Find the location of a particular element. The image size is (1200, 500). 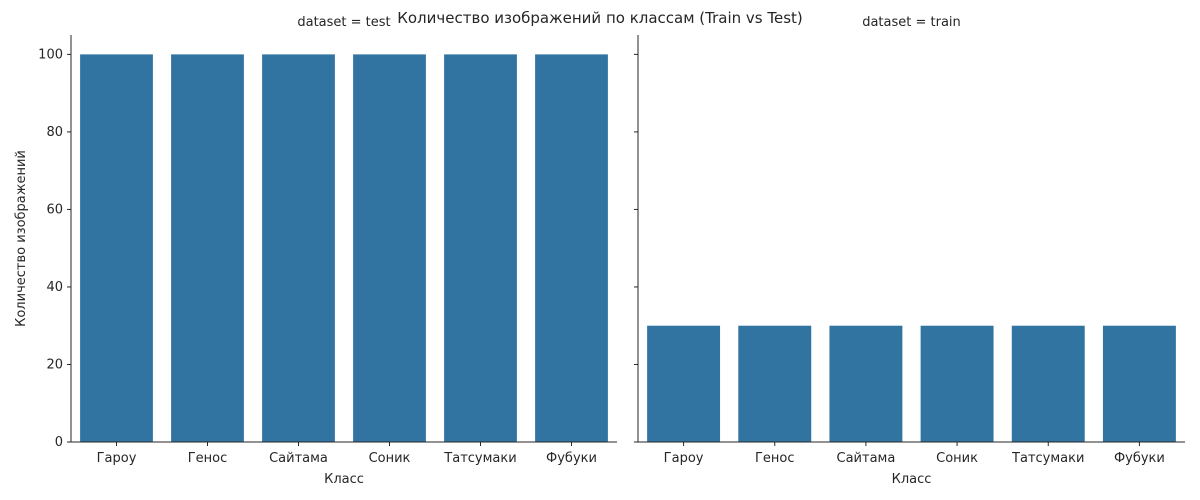

y-tick-label: 20 is located at coordinates (54, 364).